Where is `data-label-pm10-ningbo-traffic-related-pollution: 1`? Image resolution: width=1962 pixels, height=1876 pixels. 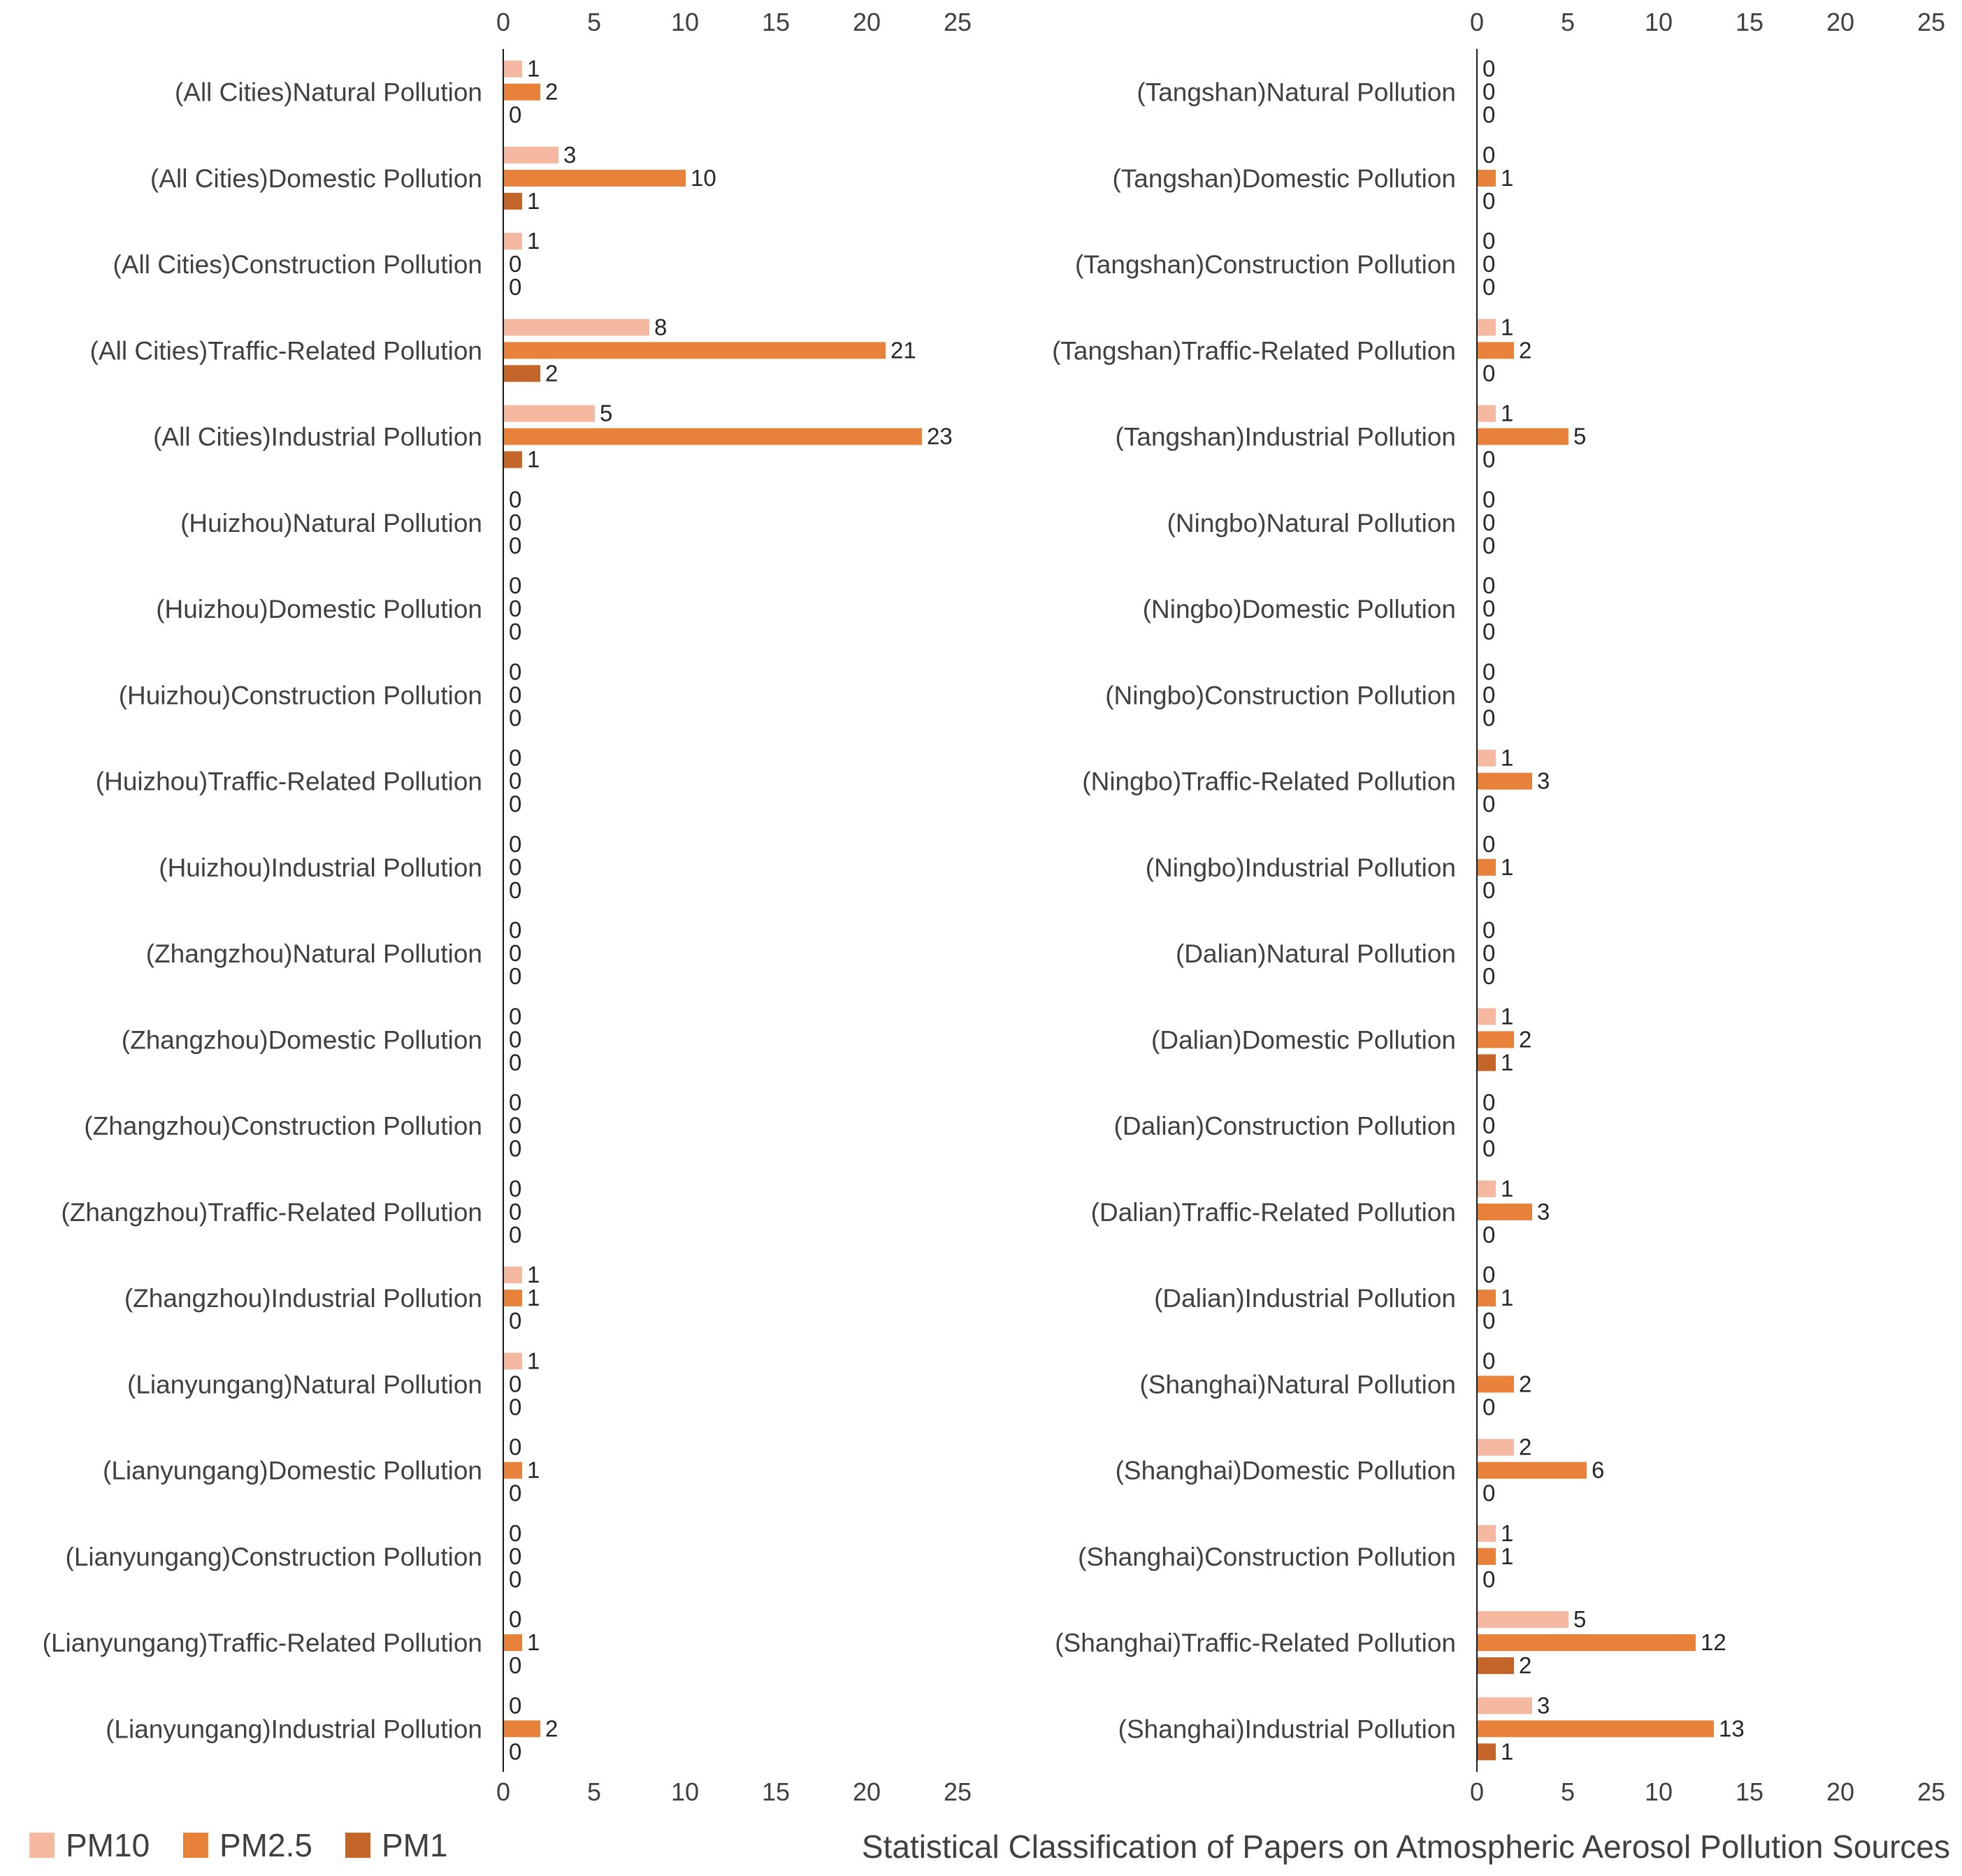
data-label-pm10-ningbo-traffic-related-pollution: 1 is located at coordinates (1507, 758).